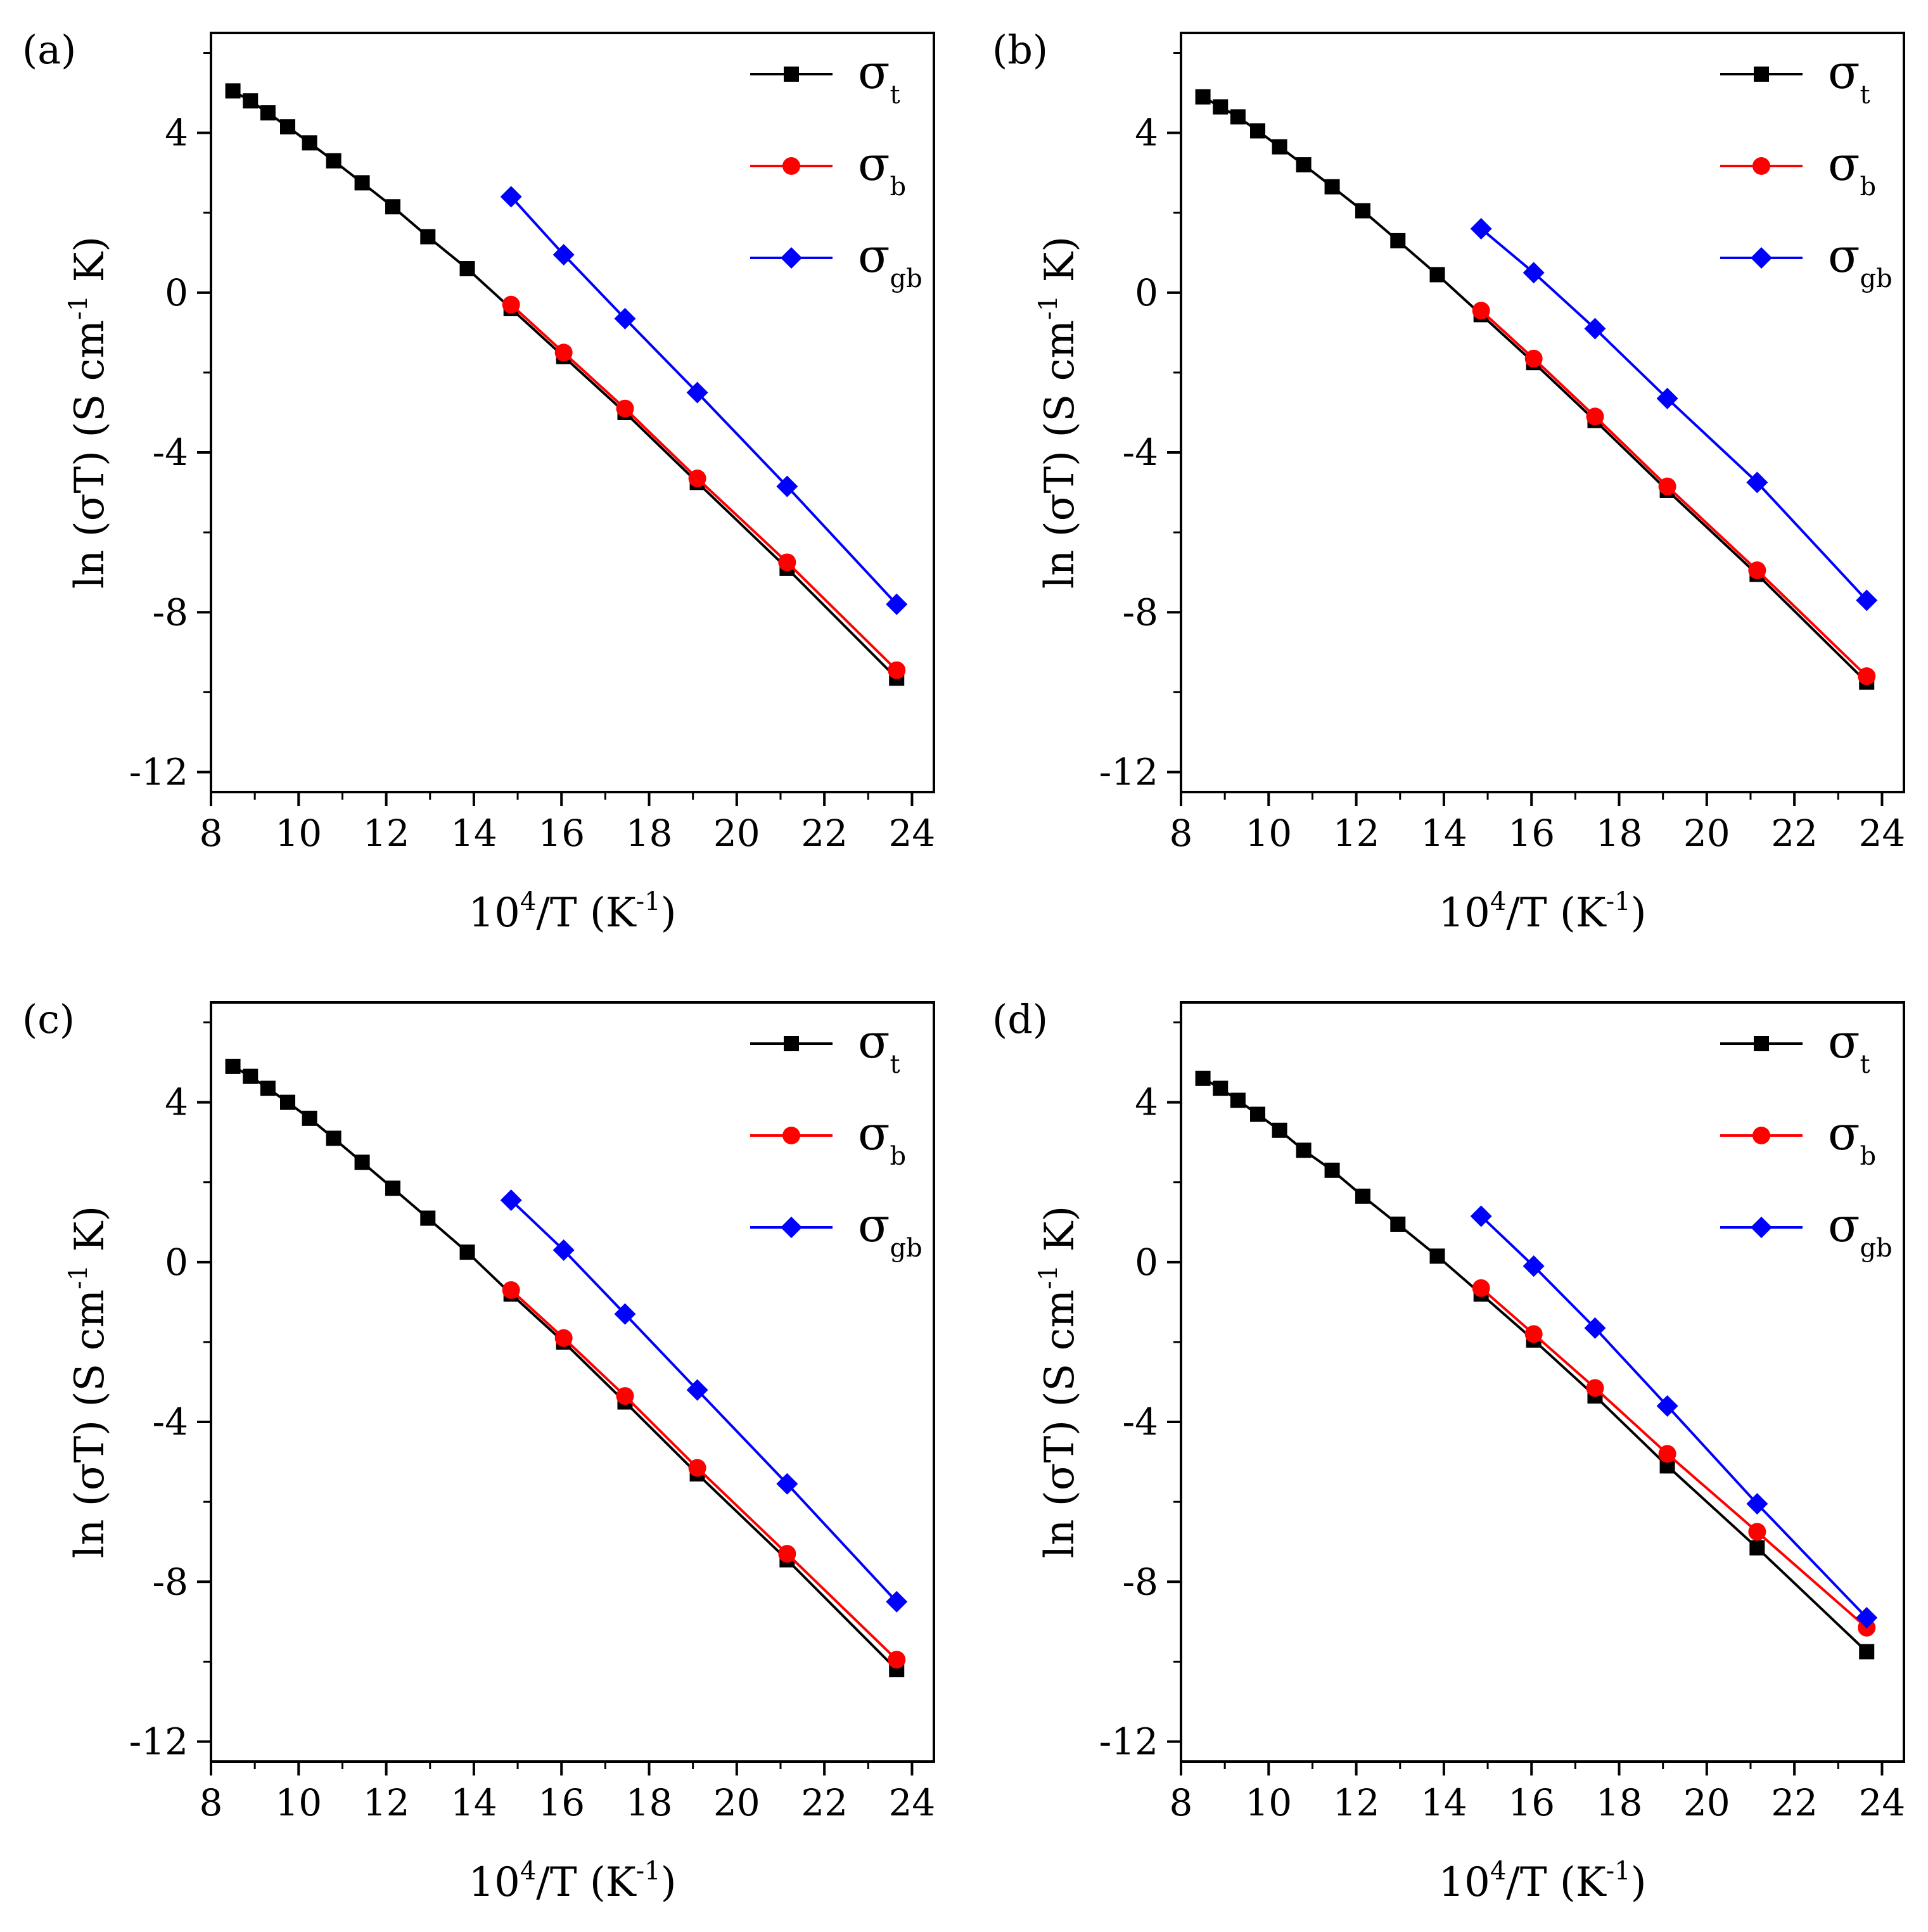  Describe the element at coordinates (572, 1881) in the screenshot. I see `x-axis-title: 104/T (K-1)` at that location.